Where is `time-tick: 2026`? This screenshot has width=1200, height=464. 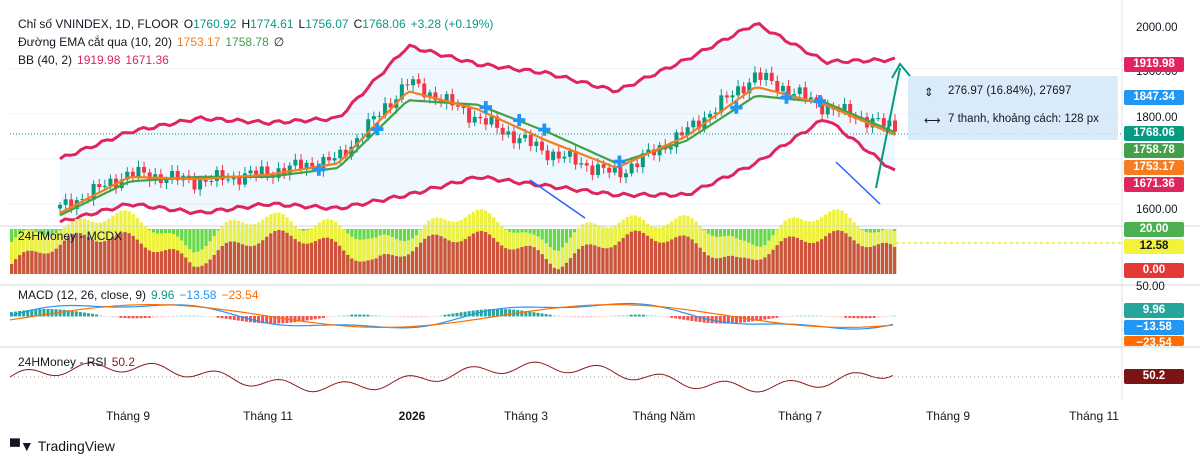 time-tick: 2026 is located at coordinates (412, 416).